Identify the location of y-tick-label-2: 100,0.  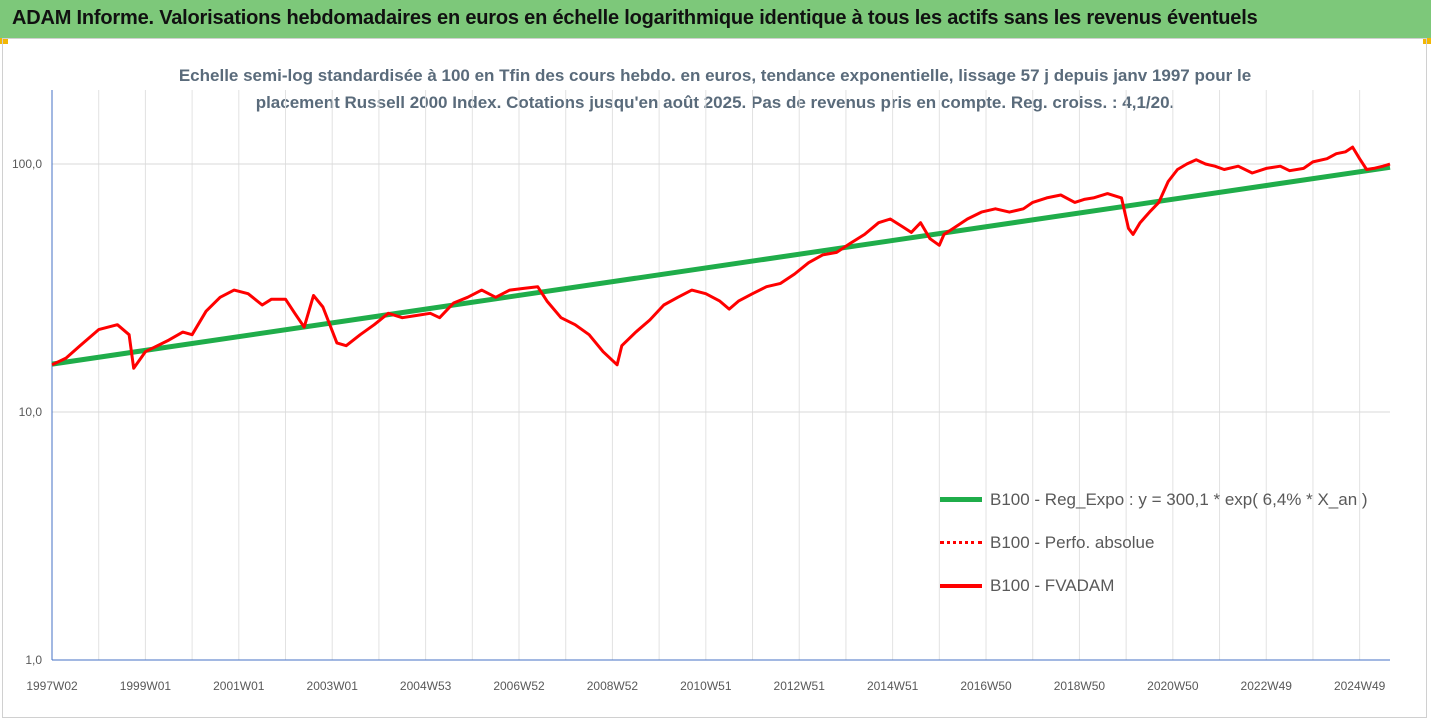
(27, 164).